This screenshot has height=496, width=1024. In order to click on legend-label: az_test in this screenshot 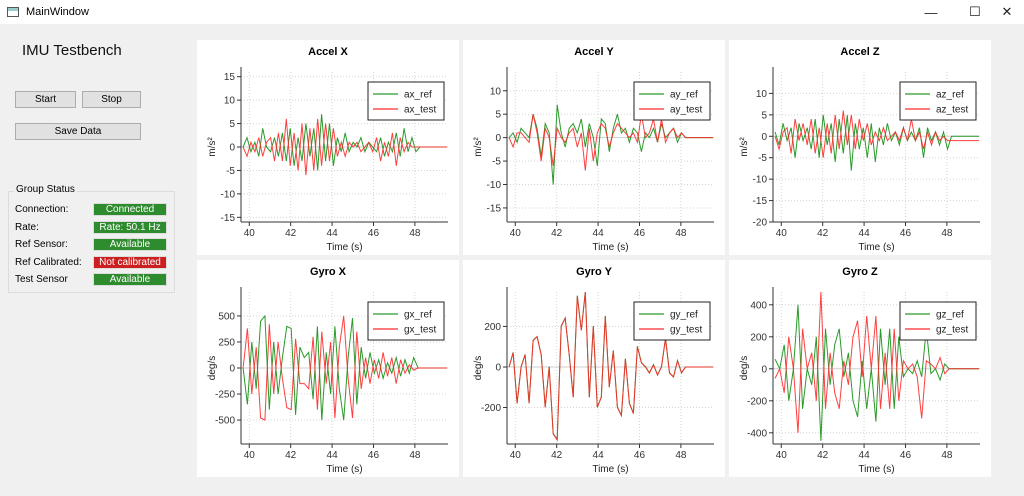, I will do `click(952, 110)`.